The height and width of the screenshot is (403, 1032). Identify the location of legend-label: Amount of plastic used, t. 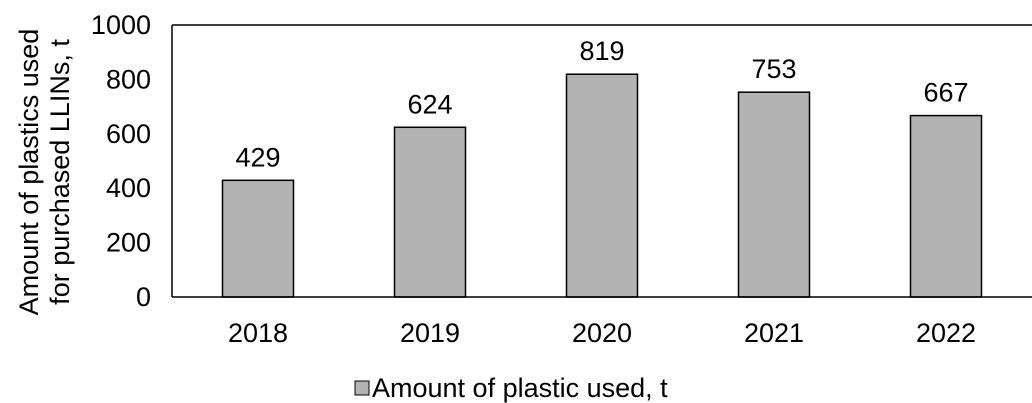
(520, 388).